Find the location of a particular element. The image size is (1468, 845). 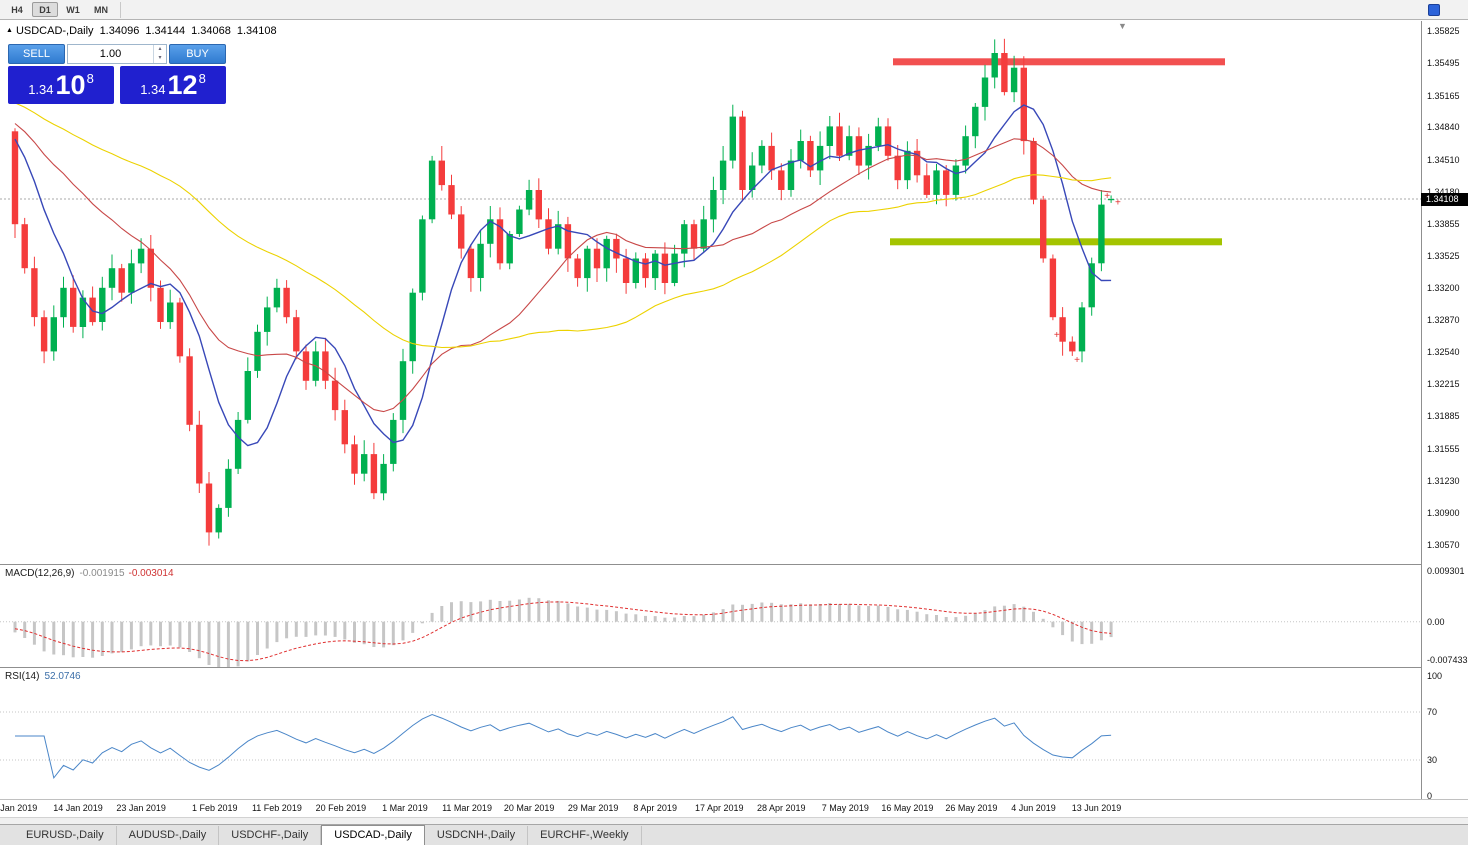

buy-price-pips: 12 is located at coordinates (182, 85).